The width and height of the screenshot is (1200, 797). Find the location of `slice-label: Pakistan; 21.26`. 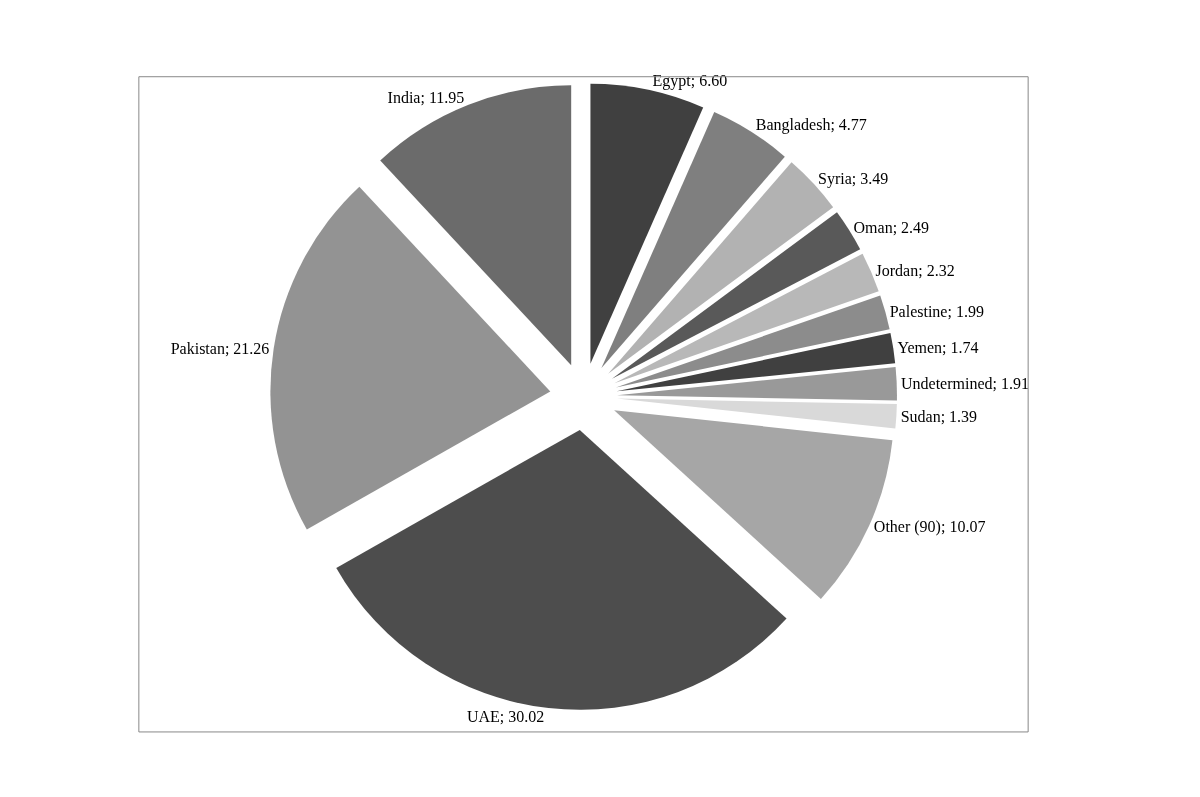

slice-label: Pakistan; 21.26 is located at coordinates (220, 349).